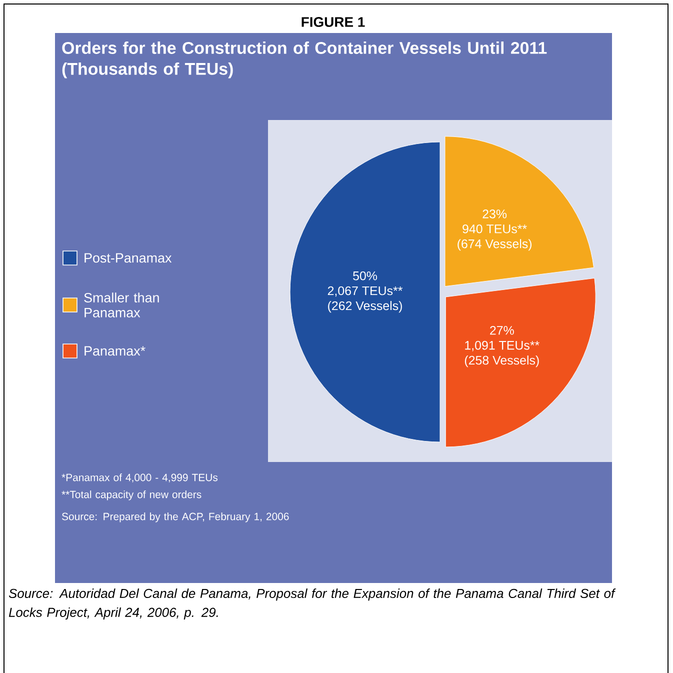  Describe the element at coordinates (140, 478) in the screenshot. I see `text: *Panamax of 4,000 - 4,999 TEUs` at that location.